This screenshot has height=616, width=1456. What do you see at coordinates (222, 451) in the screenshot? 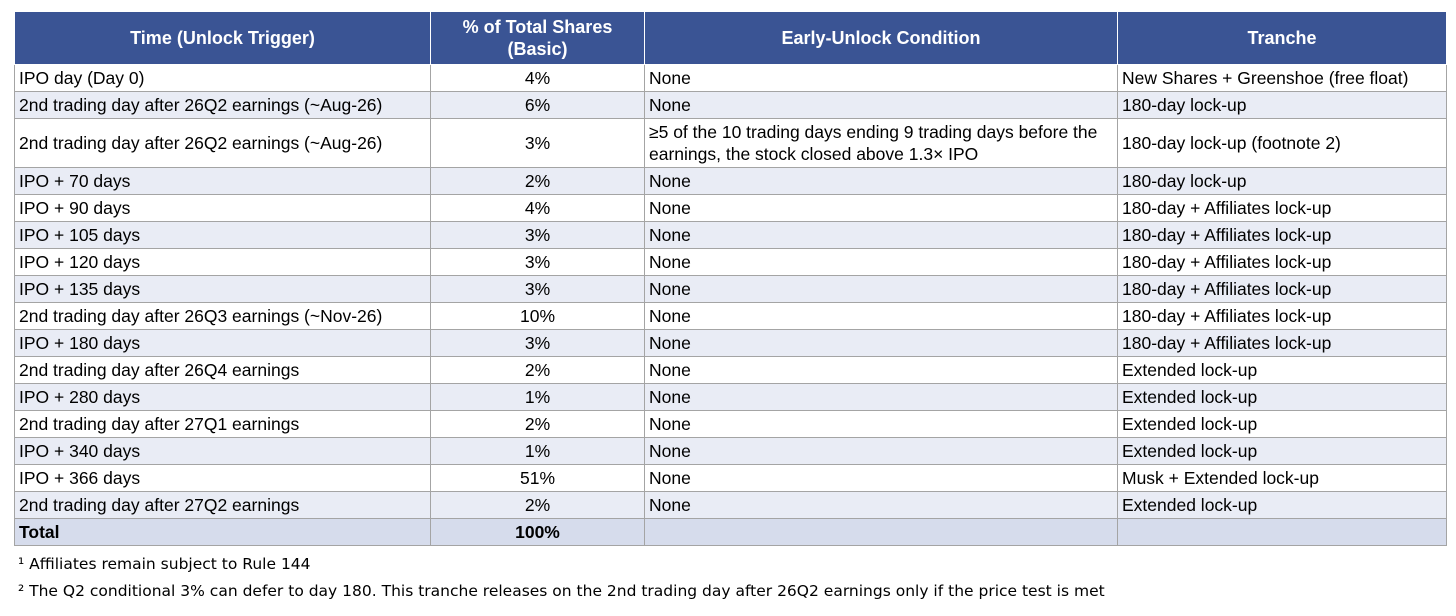
I see `cell-time: IPO + 340 days` at bounding box center [222, 451].